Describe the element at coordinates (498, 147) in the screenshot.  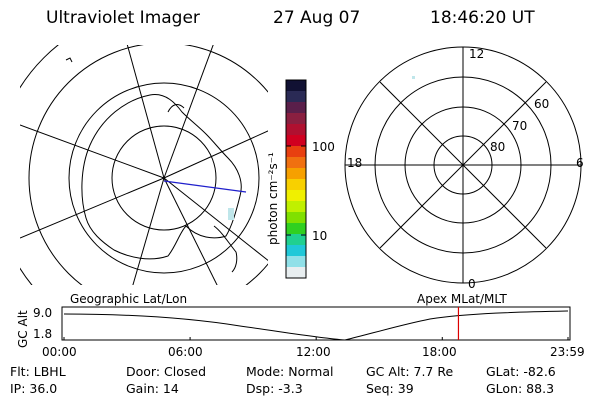
I see `mlat-label-80: 80` at that location.